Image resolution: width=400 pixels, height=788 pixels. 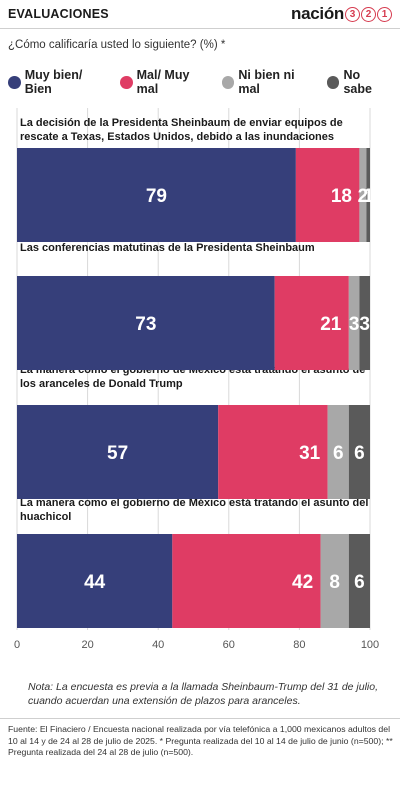 I want to click on legend-item: No sabe, so click(x=358, y=82).